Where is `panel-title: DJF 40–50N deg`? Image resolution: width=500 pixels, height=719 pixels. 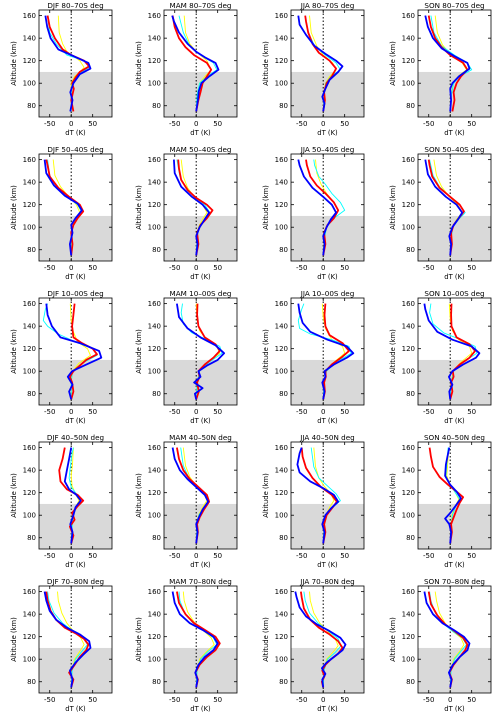
panel-title: DJF 40–50N deg is located at coordinates (75, 437).